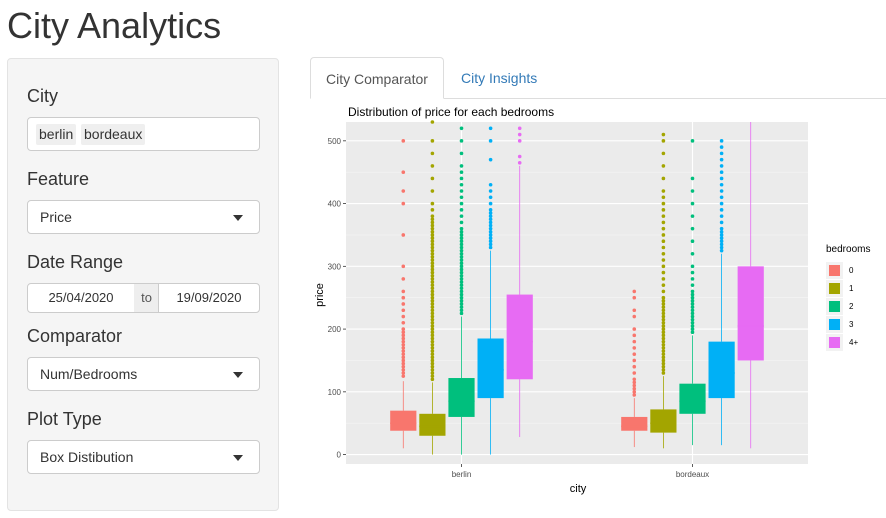  Describe the element at coordinates (143, 374) in the screenshot. I see `comparator-select: Num/Bedrooms` at that location.